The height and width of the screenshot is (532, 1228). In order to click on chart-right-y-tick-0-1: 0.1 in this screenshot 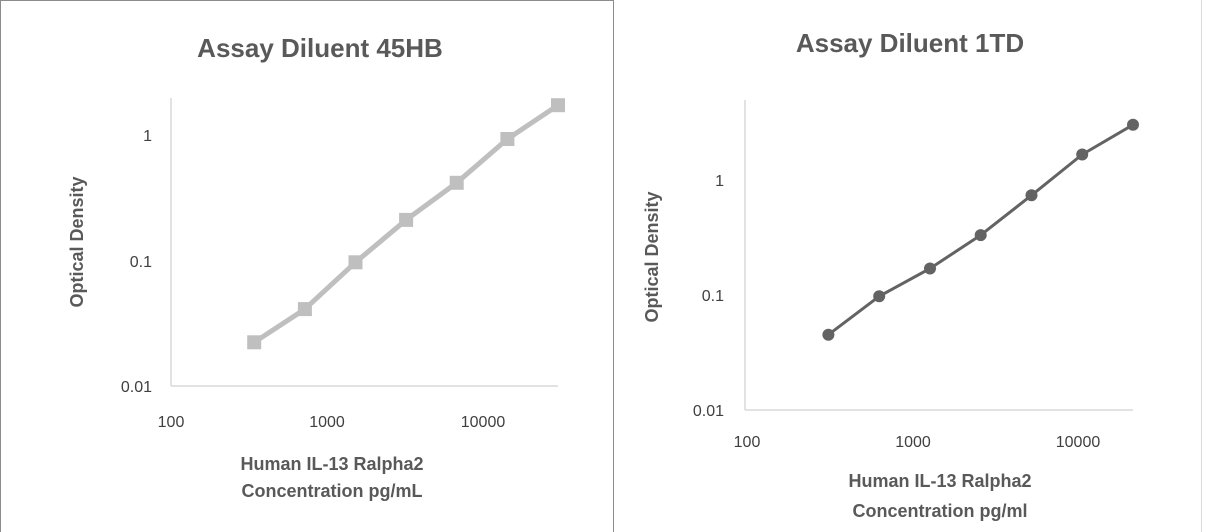, I will do `click(713, 296)`.